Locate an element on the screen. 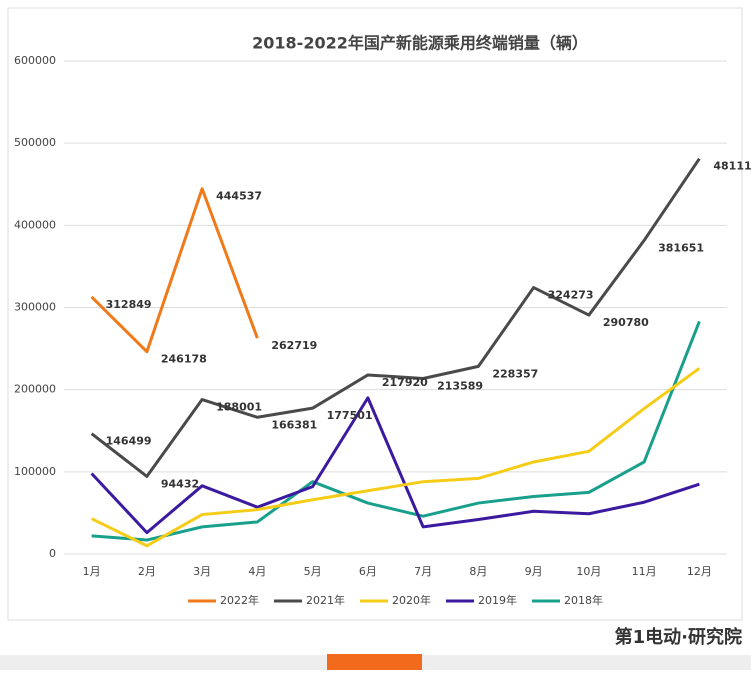  data-label: 312849 is located at coordinates (129, 304).